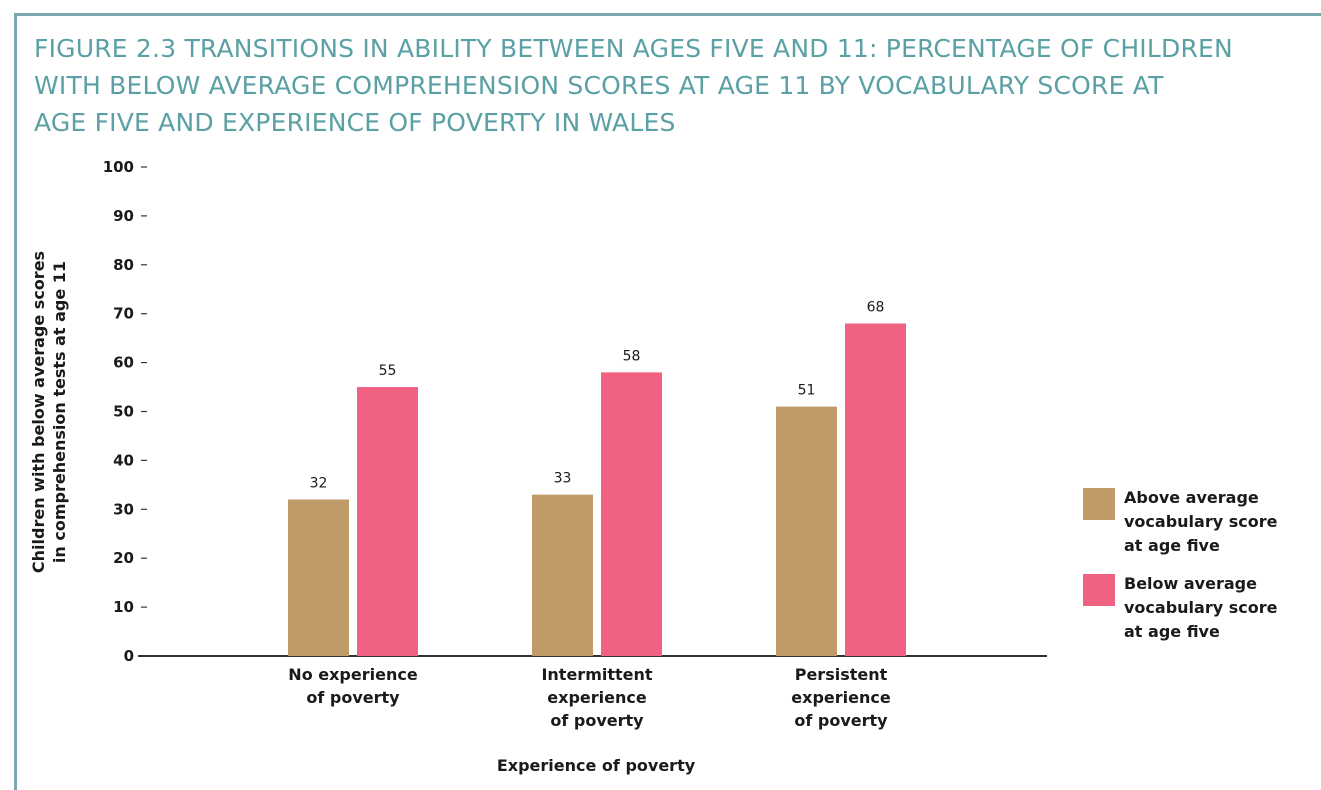 This screenshot has height=790, width=1321. I want to click on x-category-label: Intermittent experience of poverty, so click(596, 697).